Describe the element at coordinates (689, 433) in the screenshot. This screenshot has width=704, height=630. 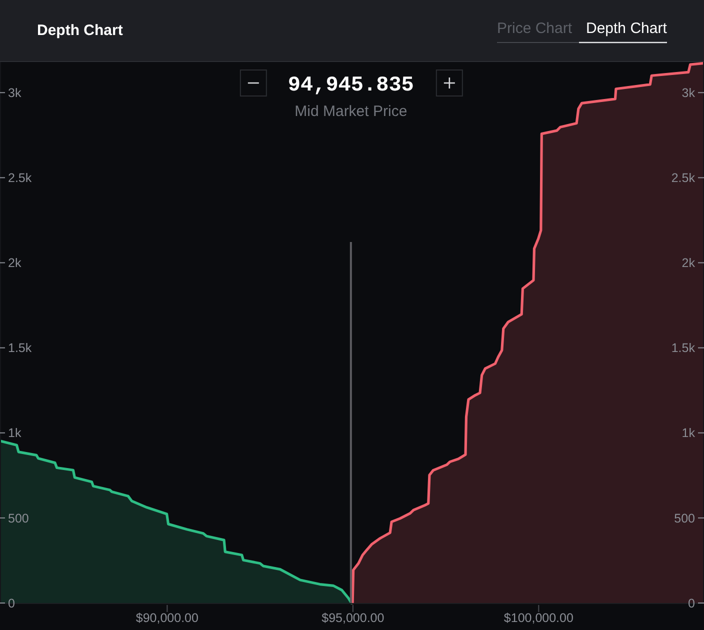
I see `y2-tick-label: 1k` at that location.